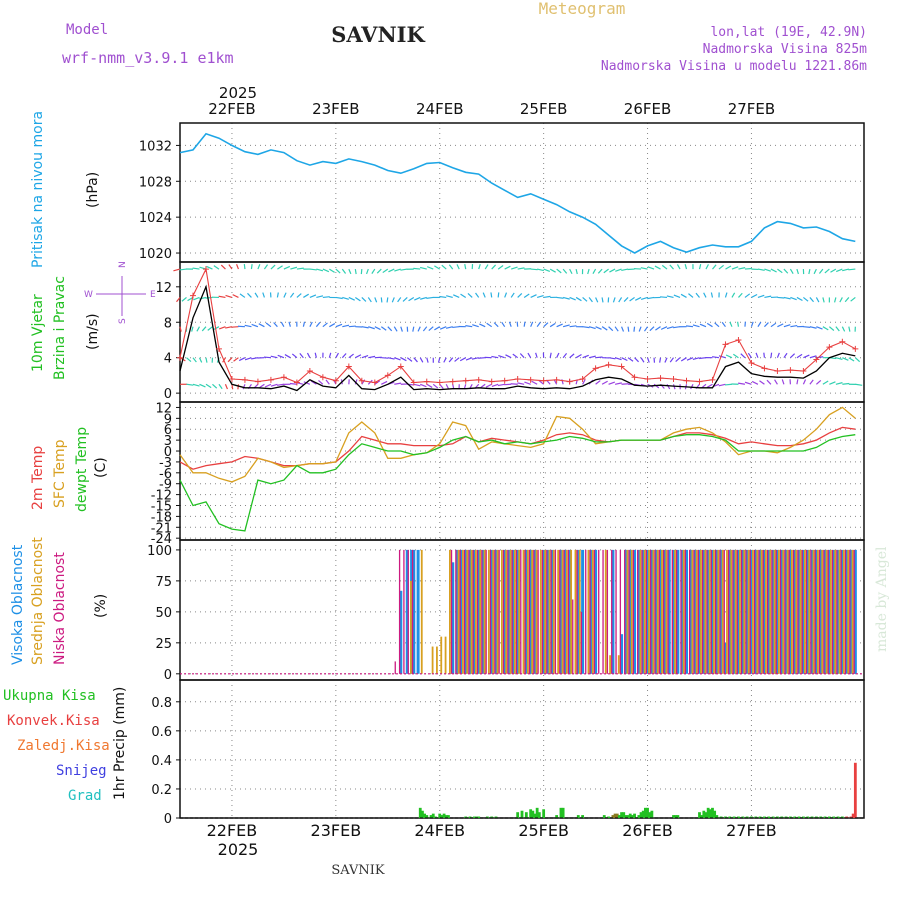  I want to click on cloud-unit: (%), so click(101, 606).